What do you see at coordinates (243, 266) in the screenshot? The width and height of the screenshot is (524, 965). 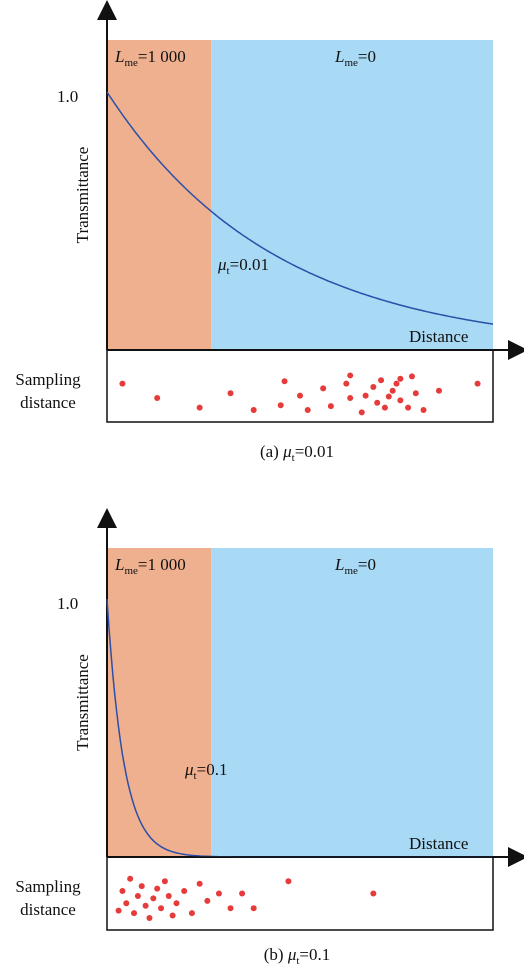 I see `curve-label: μt=0.01` at bounding box center [243, 266].